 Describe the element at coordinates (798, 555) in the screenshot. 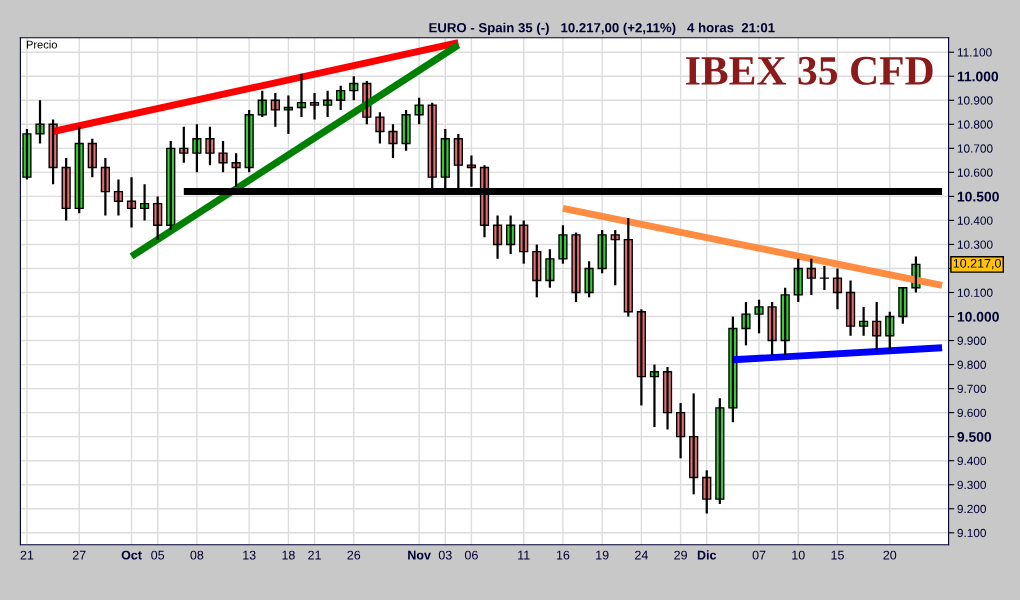

I see `x-tick-label: 10` at that location.